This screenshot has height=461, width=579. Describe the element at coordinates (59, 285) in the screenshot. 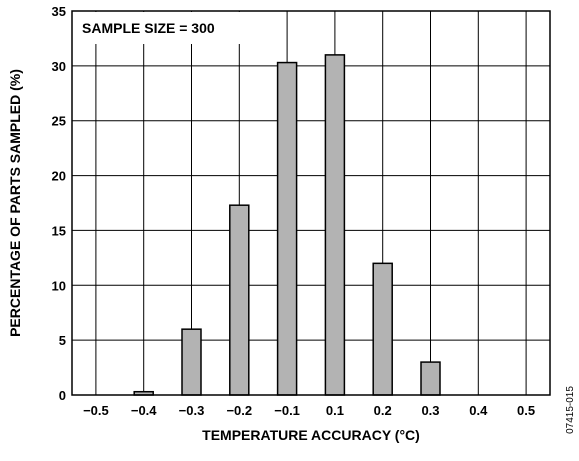

I see `y-tick-label: 10` at that location.